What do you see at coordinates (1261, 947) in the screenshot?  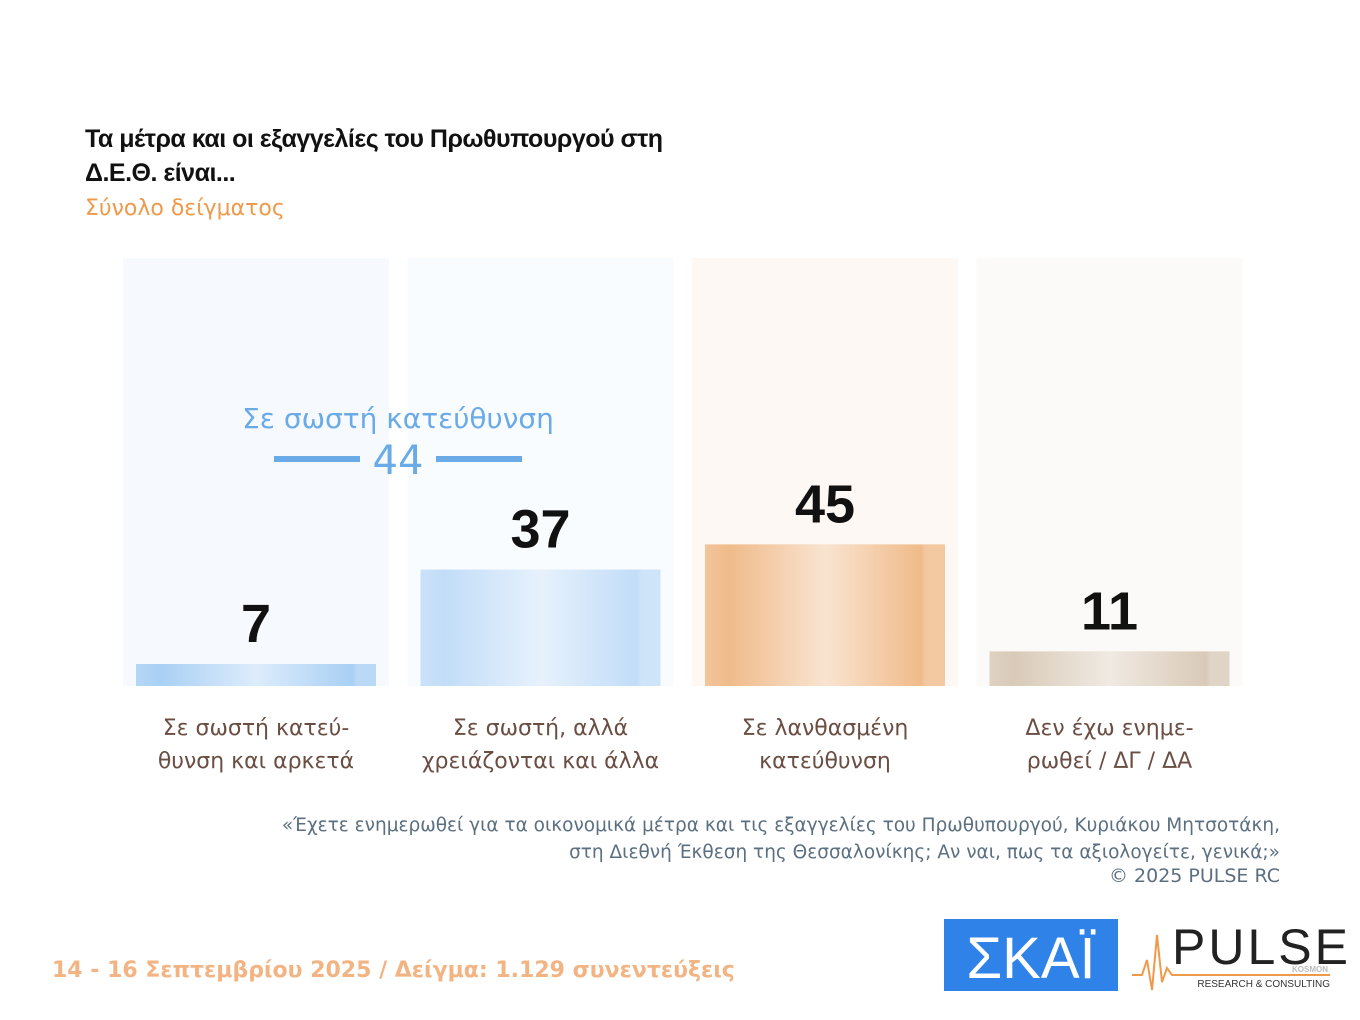 I see `pulse-text: PULSE` at bounding box center [1261, 947].